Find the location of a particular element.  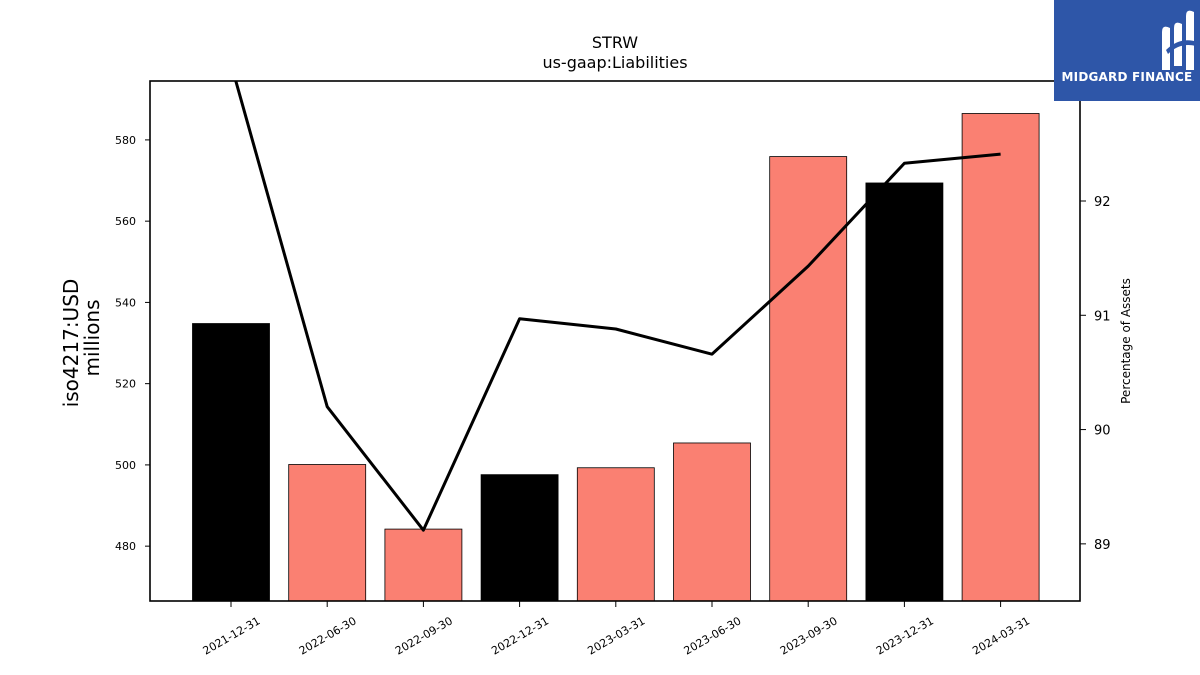

y-tick-label: 480 is located at coordinates (125, 546).